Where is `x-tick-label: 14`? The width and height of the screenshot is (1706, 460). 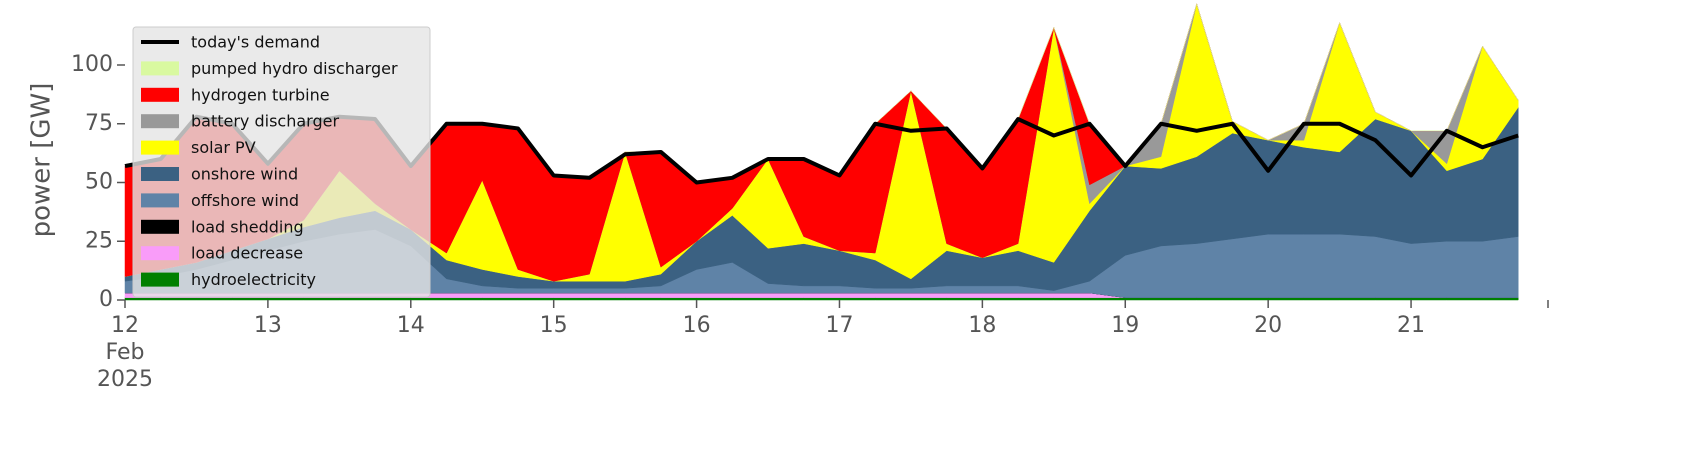 x-tick-label: 14 is located at coordinates (410, 325).